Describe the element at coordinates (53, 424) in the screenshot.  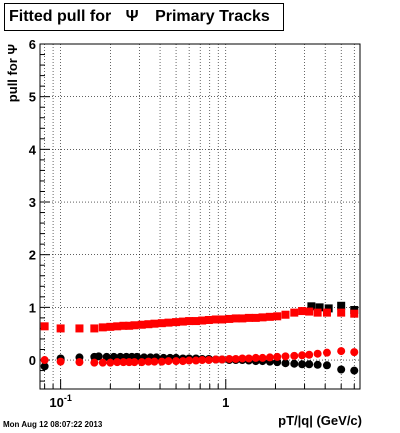
I see `timestamp-footer: Mon Aug 12 08:07:22 2013` at that location.